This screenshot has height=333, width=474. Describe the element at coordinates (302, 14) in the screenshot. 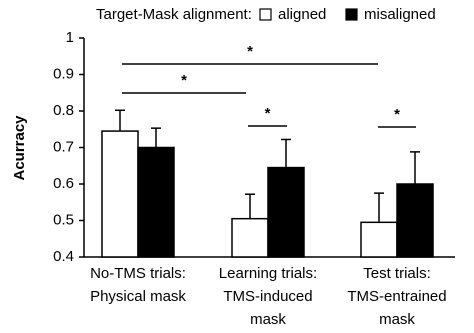

I see `legend-label: aligned` at that location.